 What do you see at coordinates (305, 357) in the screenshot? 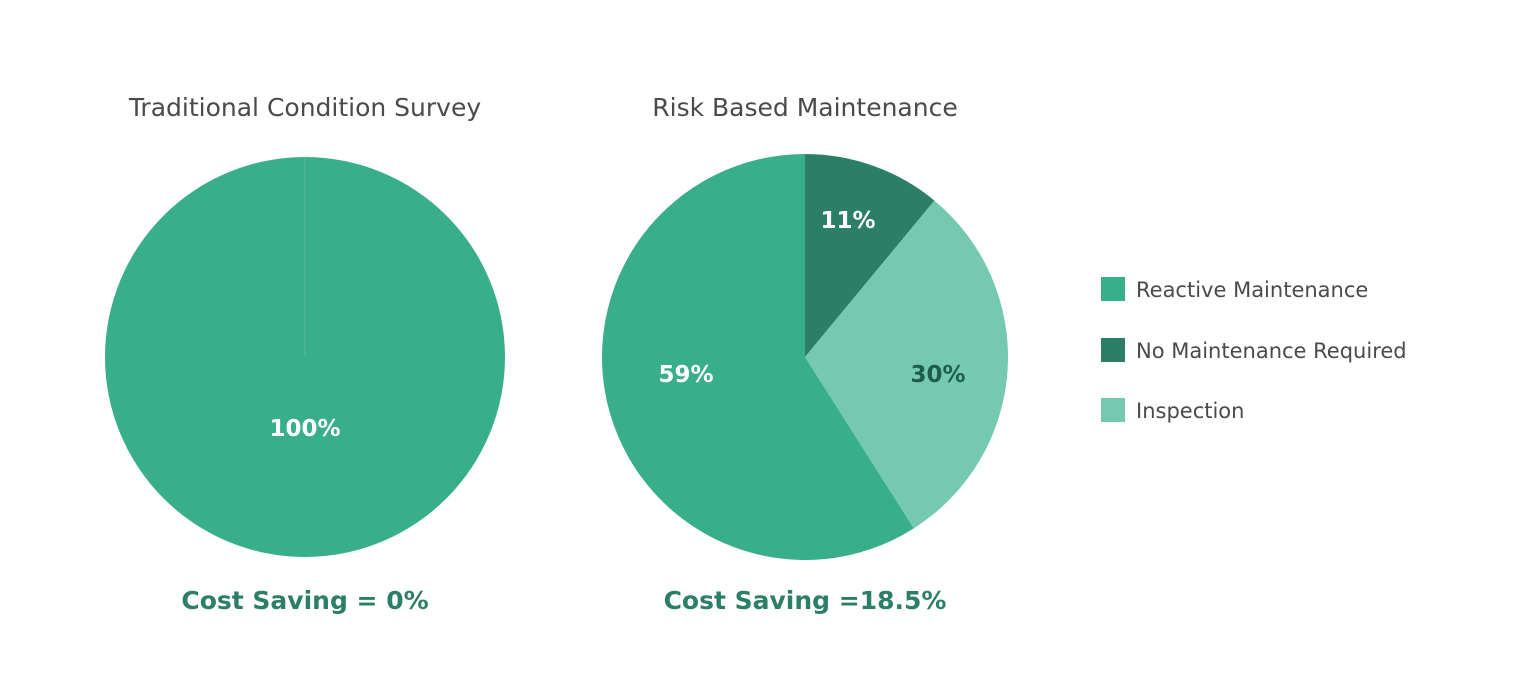
I see `pie-1: 100%` at bounding box center [305, 357].